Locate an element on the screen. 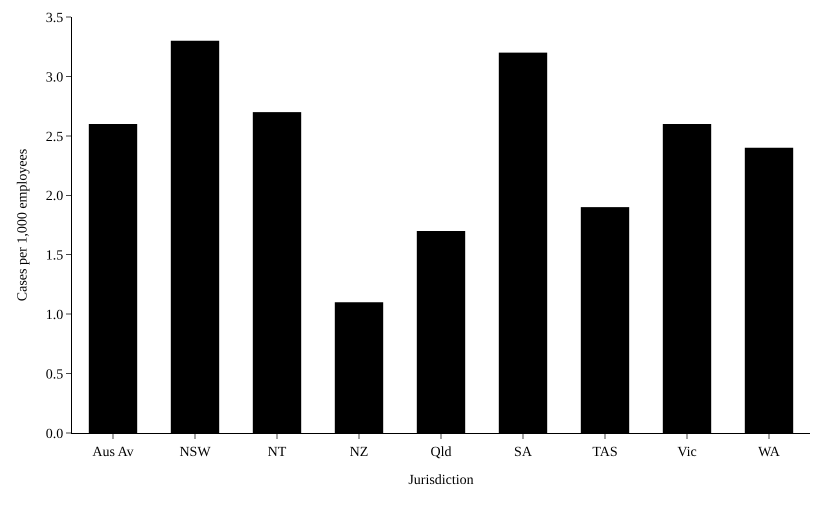 The height and width of the screenshot is (505, 814). y-tick-label: 3.0 is located at coordinates (55, 78).